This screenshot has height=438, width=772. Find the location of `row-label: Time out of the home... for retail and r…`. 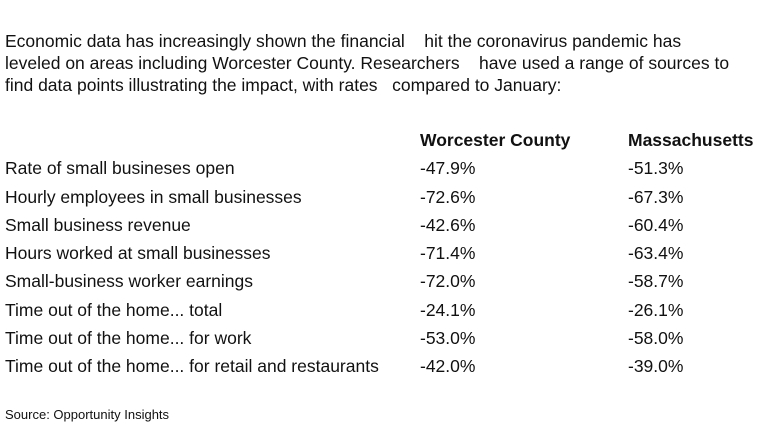

row-label: Time out of the home... for retail and r… is located at coordinates (192, 366).